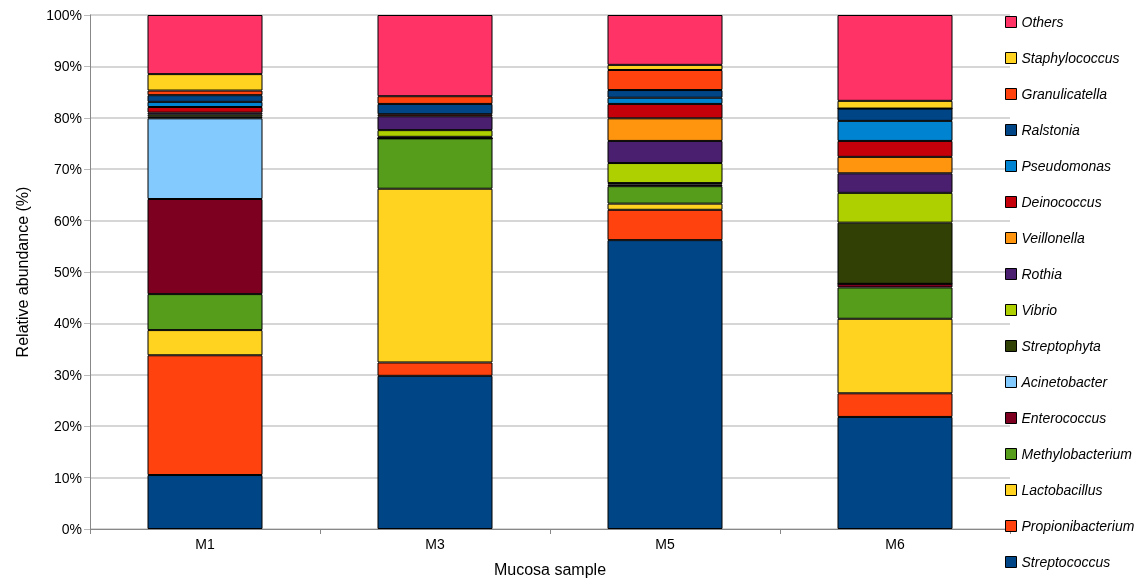 The image size is (1148, 586). I want to click on x-axis-title: Mucosa sample, so click(550, 569).